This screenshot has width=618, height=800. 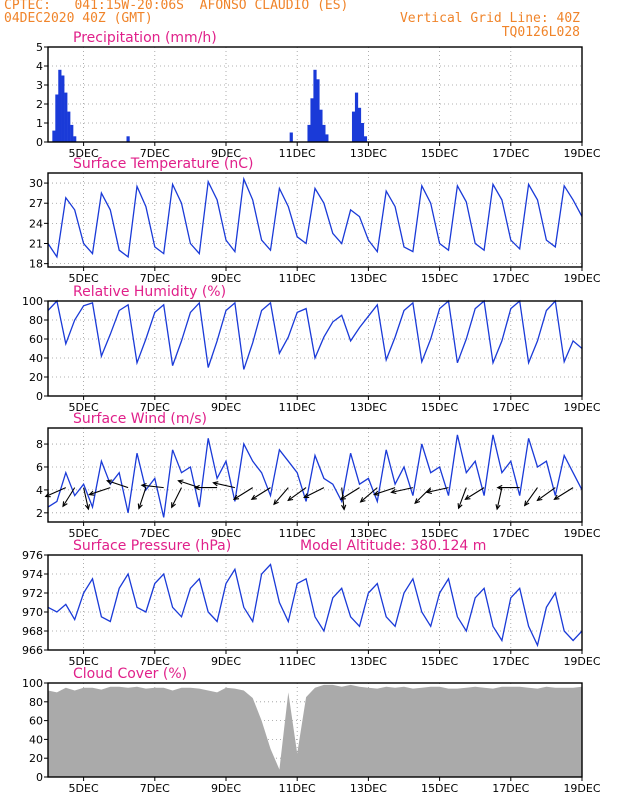 What do you see at coordinates (36, 244) in the screenshot?
I see `y-tick-label: 21` at bounding box center [36, 244].